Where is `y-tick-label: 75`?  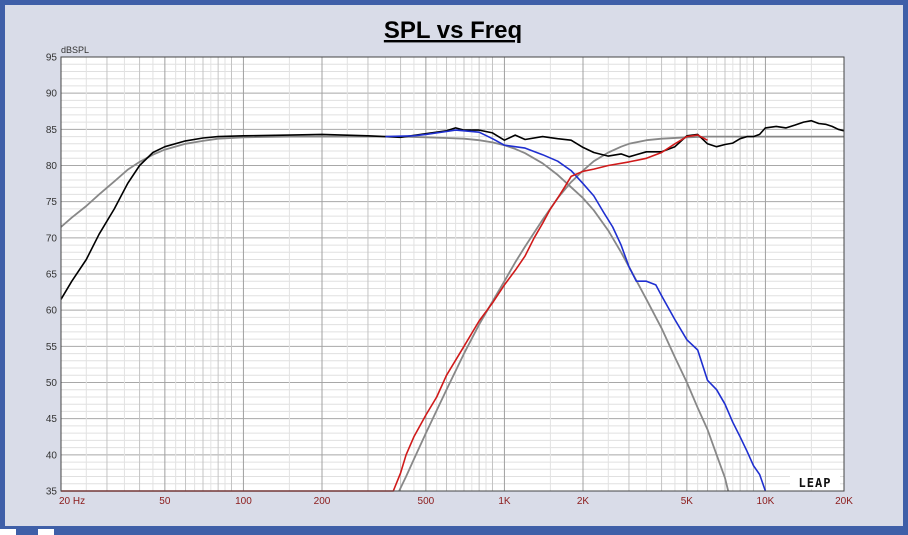
y-tick-label: 75 is located at coordinates (52, 202).